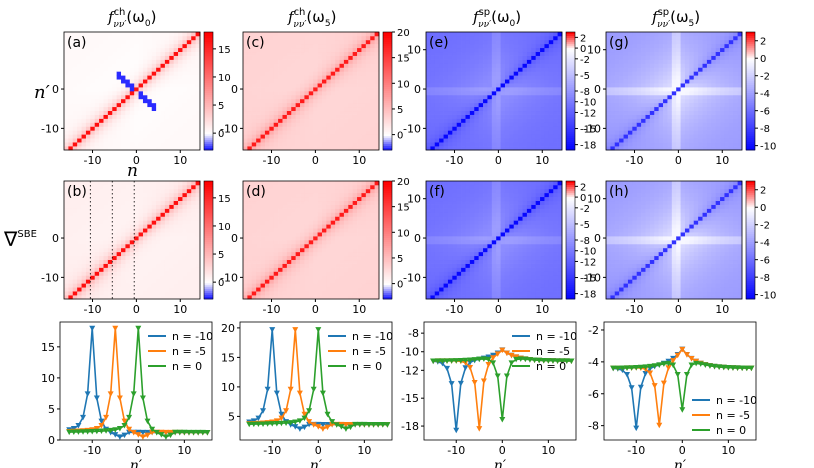 This screenshot has width=814, height=468. What do you see at coordinates (403, 59) in the screenshot?
I see `colorbar-tick-label: 15` at bounding box center [403, 59].